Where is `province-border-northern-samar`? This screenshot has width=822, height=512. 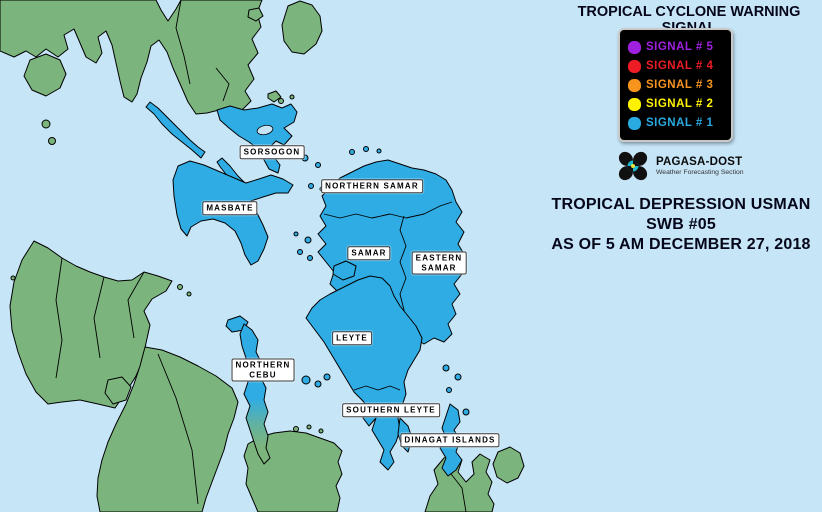
province-border-northern-samar is located at coordinates (388, 210).